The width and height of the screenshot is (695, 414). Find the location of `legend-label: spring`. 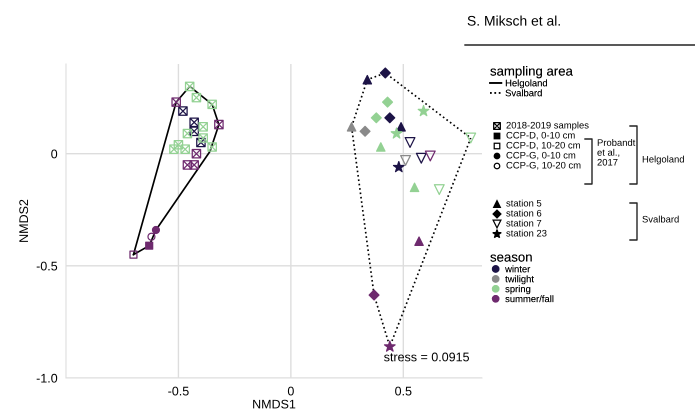

legend-label: spring is located at coordinates (517, 289).